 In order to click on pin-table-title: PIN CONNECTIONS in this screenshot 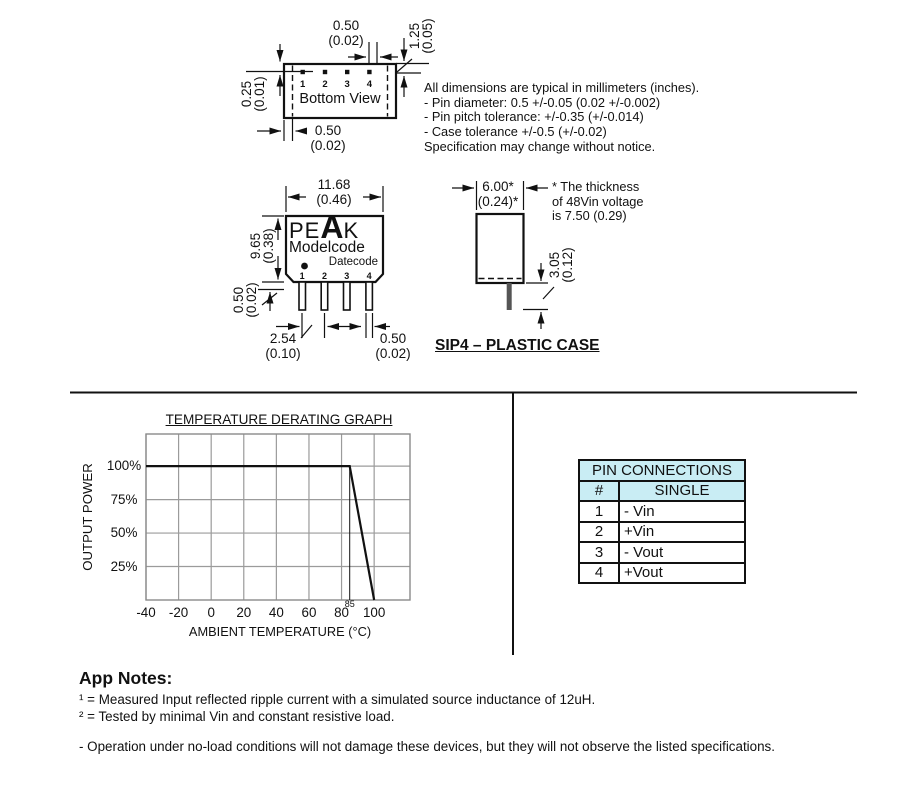, I will do `click(662, 470)`.